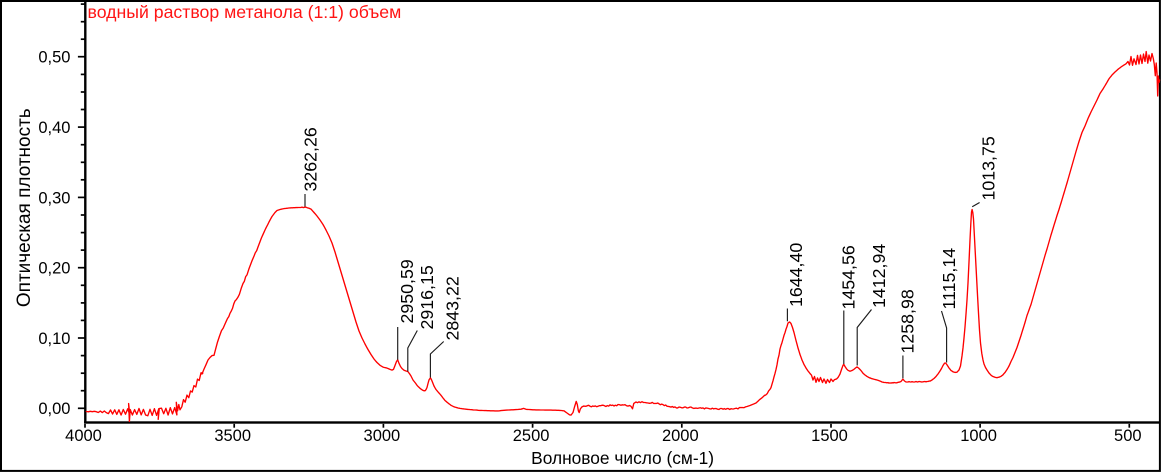 Image resolution: width=1161 pixels, height=472 pixels. Describe the element at coordinates (54, 269) in the screenshot. I see `svg-text: 0,20` at that location.